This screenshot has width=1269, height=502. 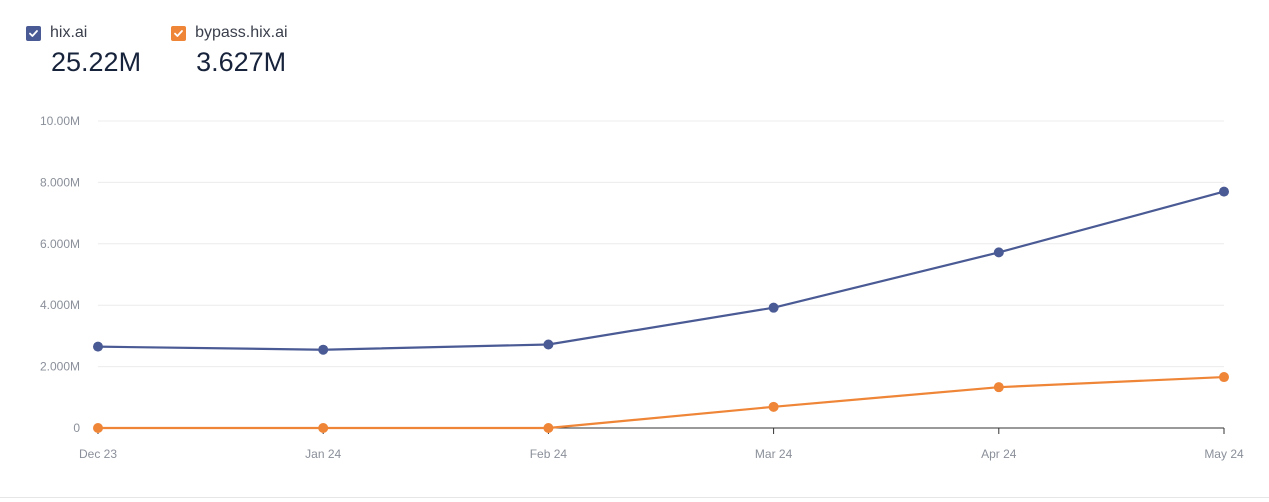 I want to click on y-tick-label: 8.000M, so click(x=60, y=182).